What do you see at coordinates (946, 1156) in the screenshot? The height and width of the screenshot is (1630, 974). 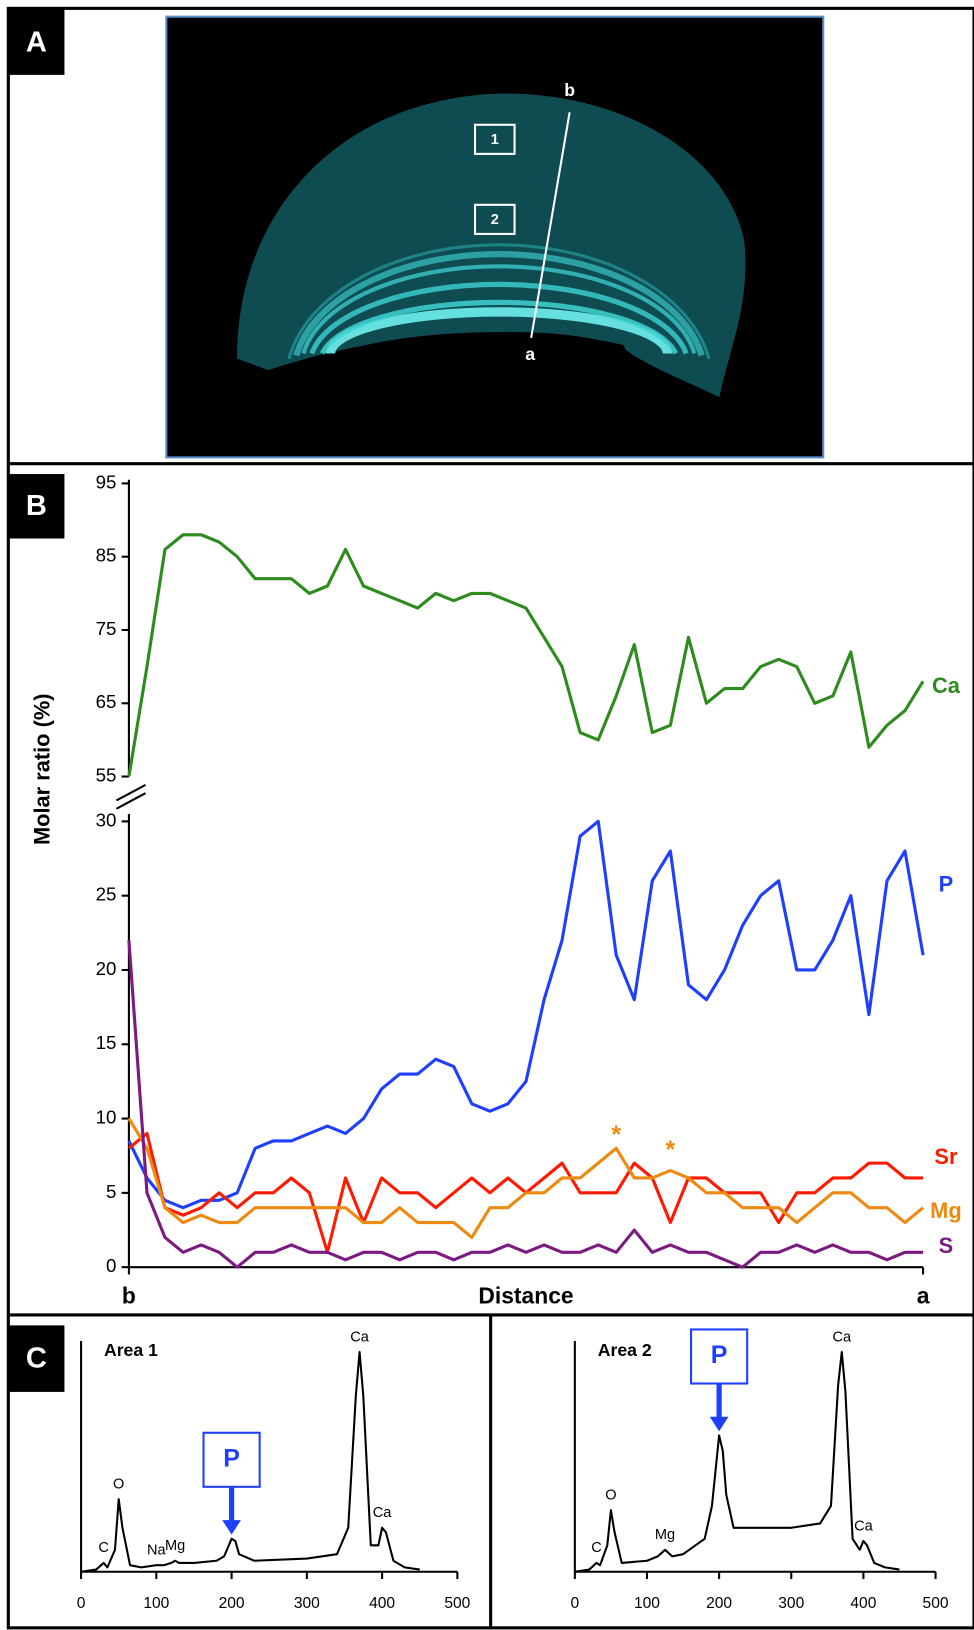 I see `series-label: Sr` at bounding box center [946, 1156].